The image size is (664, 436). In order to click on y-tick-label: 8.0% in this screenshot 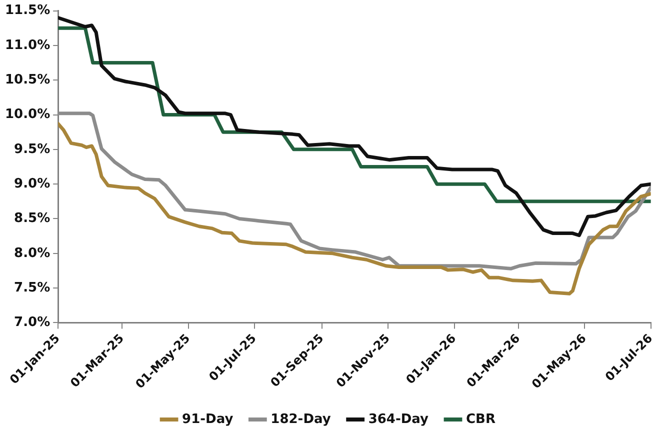, I will do `click(32, 253)`.